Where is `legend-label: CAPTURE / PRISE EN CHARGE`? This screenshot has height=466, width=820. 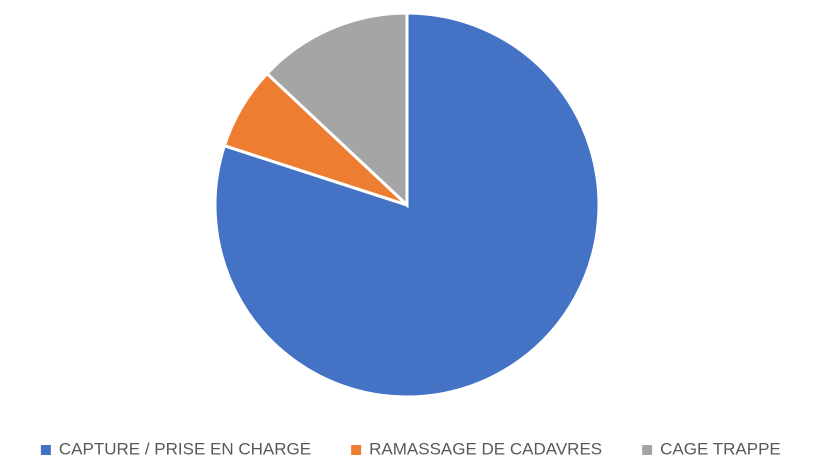
legend-label: CAPTURE / PRISE EN CHARGE is located at coordinates (185, 448).